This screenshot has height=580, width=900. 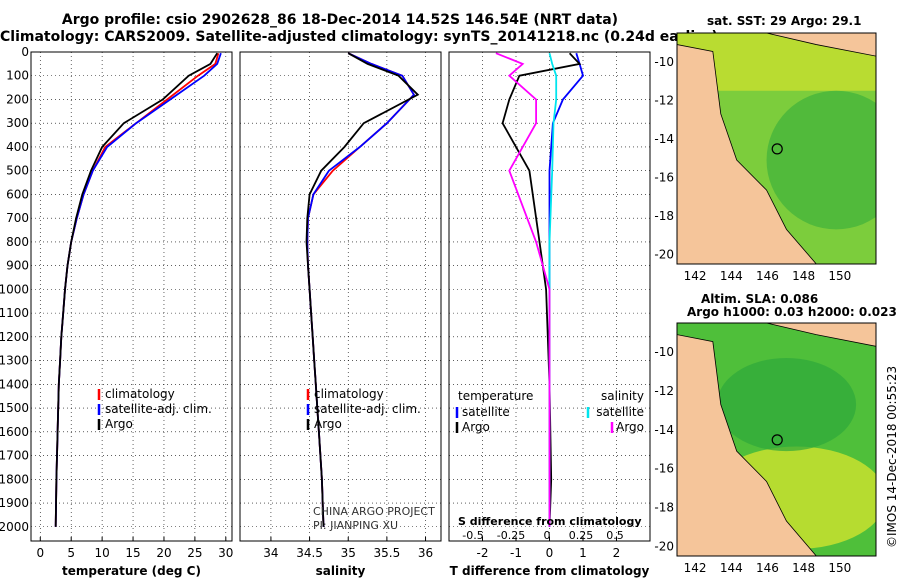 I want to click on x-tick-label: -1, so click(x=516, y=553).